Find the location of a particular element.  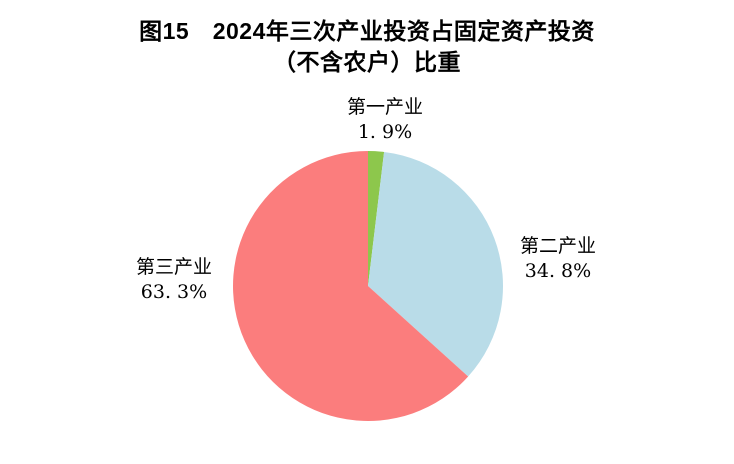

slice-label-secondary-industry: 第二产业 34. 8% is located at coordinates (558, 259).